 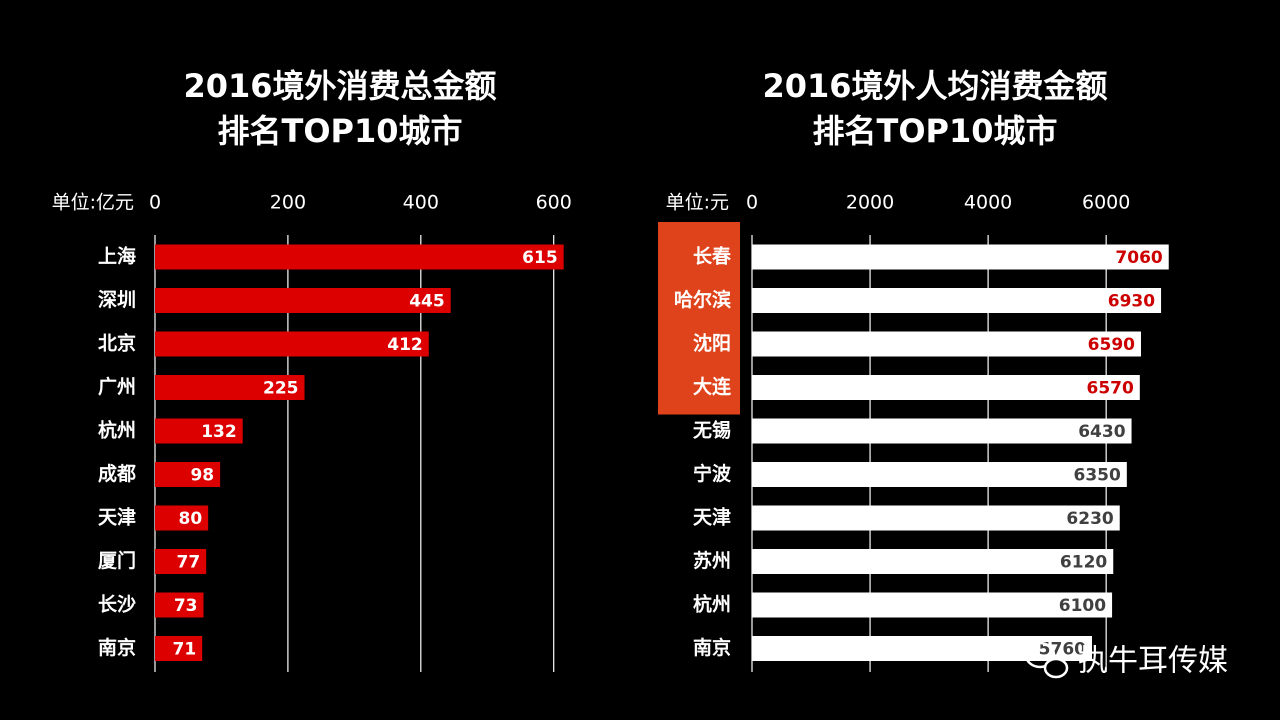 What do you see at coordinates (288, 203) in the screenshot?
I see `x-tick-label: 200` at bounding box center [288, 203].